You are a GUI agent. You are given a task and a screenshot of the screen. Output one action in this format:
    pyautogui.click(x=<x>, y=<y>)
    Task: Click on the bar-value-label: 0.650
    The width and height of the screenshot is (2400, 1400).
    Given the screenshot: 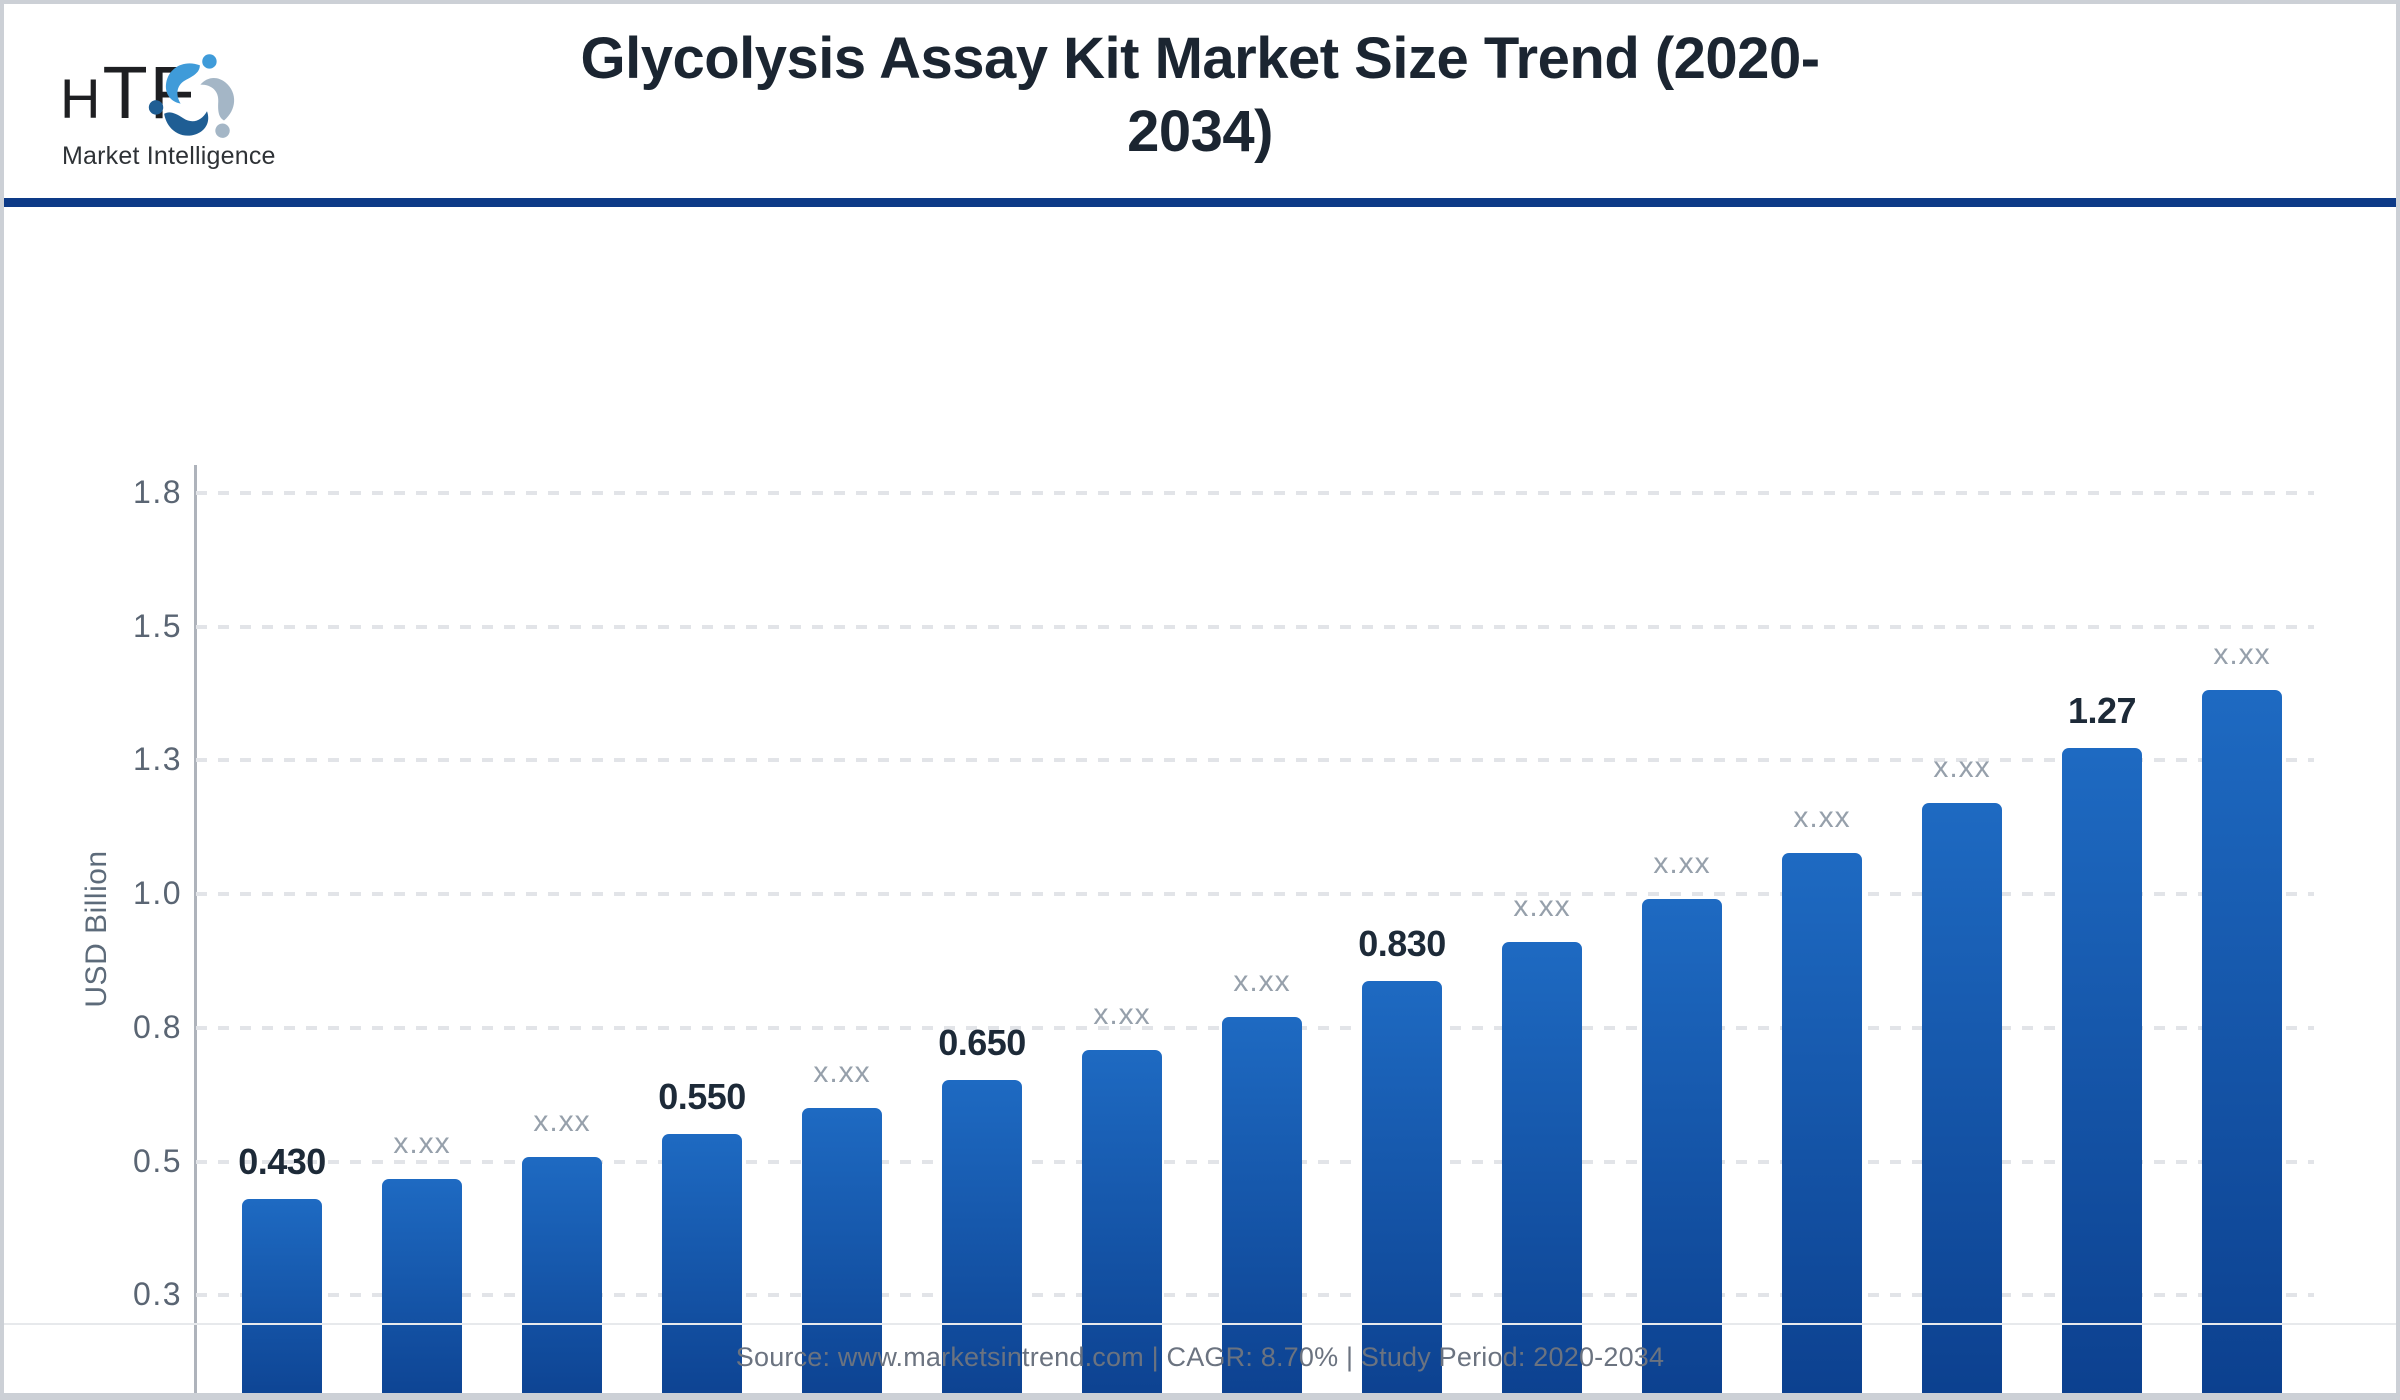 What is the action you would take?
    pyautogui.click(x=982, y=1042)
    